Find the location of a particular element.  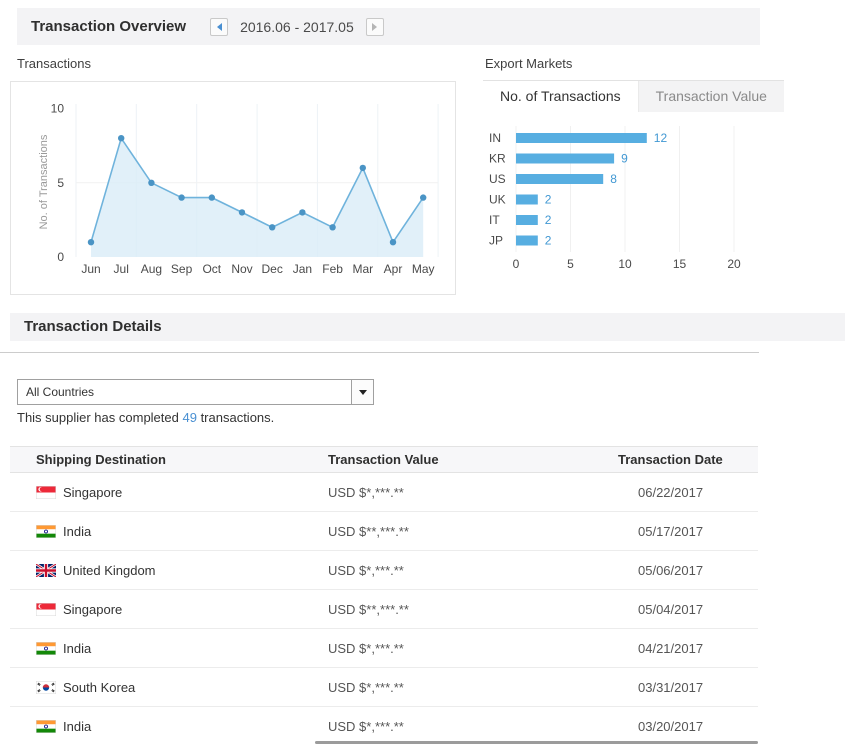

transaction-details-header-bar: Transaction Details is located at coordinates (427, 327).